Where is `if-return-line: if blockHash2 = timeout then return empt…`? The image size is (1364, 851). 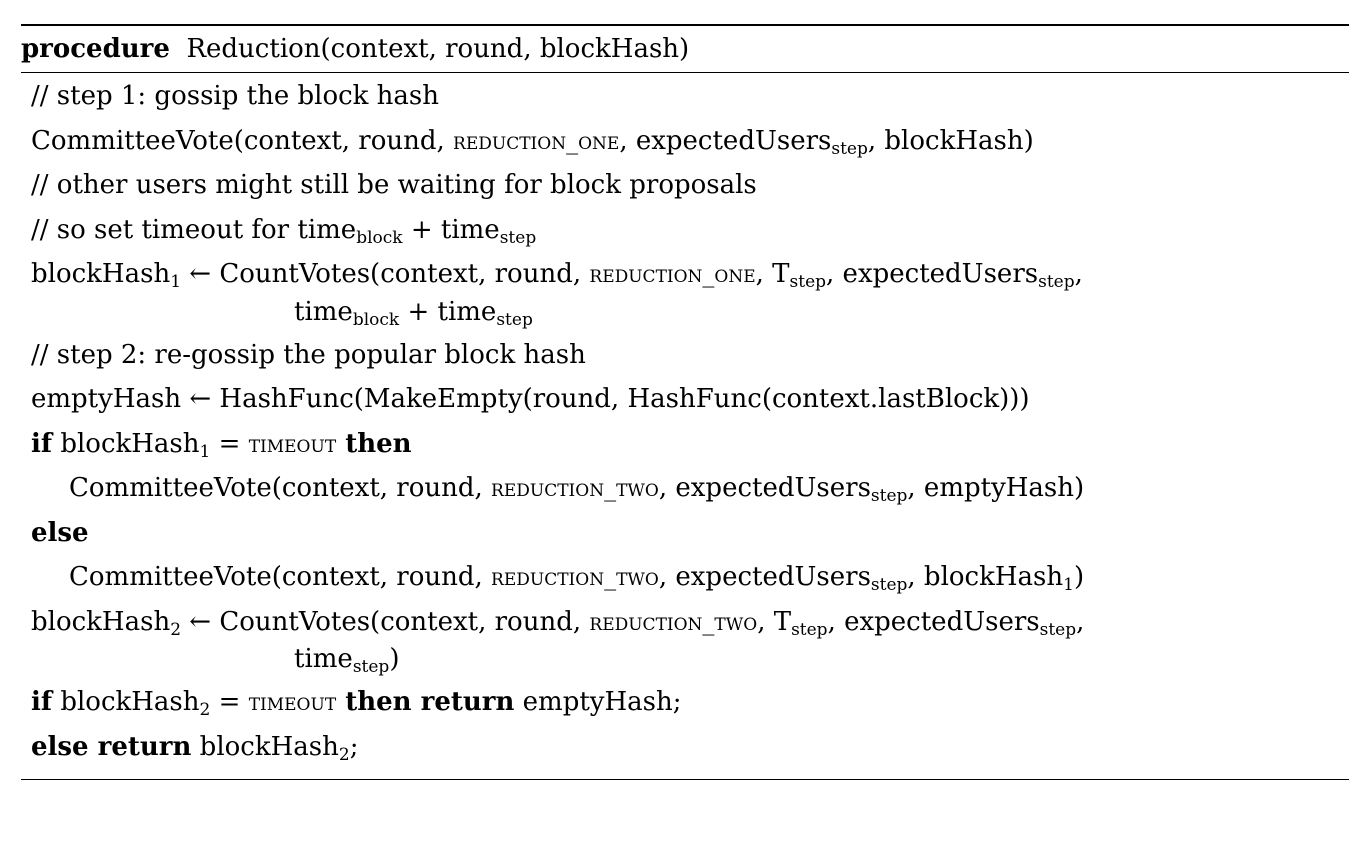
if-return-line: if blockHash2 = timeout then return empt… is located at coordinates (685, 702).